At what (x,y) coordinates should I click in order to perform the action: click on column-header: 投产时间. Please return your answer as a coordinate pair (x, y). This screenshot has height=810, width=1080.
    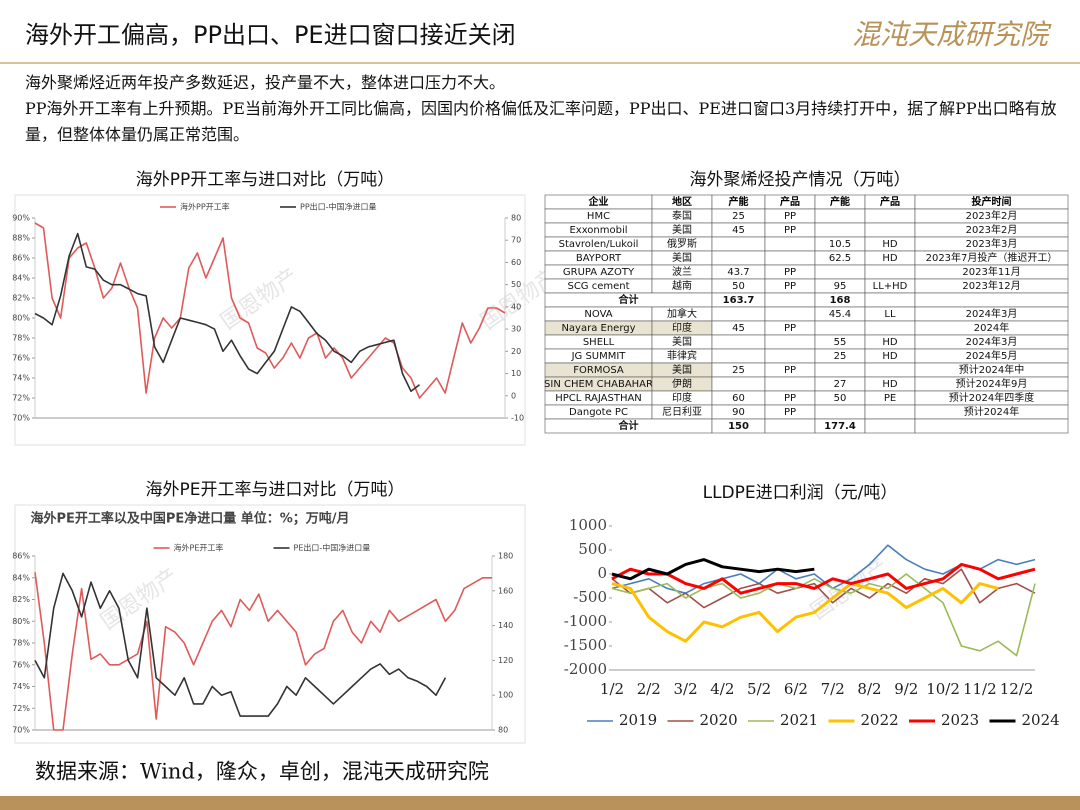
    Looking at the image, I should click on (992, 201).